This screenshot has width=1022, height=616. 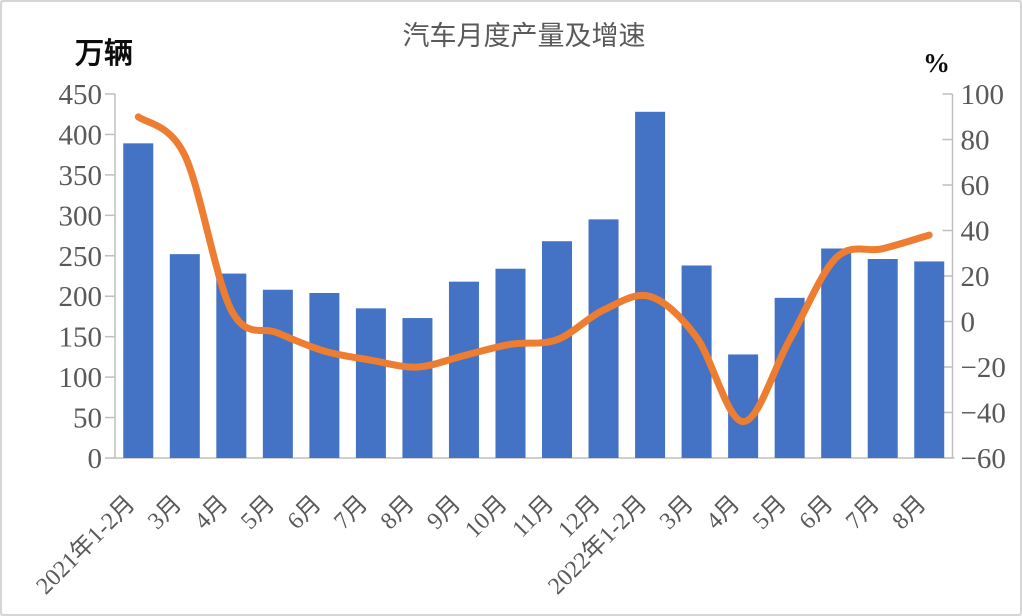 I want to click on x-axis-label: 10月, so click(x=486, y=517).